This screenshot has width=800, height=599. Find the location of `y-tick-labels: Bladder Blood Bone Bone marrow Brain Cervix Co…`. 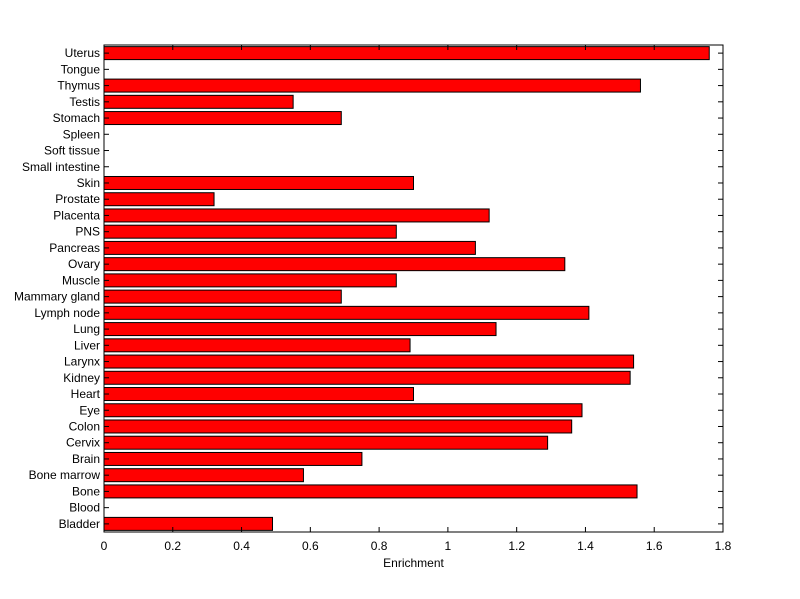

y-tick-labels: Bladder Blood Bone Bone marrow Brain Cervix Co… is located at coordinates (57, 288).